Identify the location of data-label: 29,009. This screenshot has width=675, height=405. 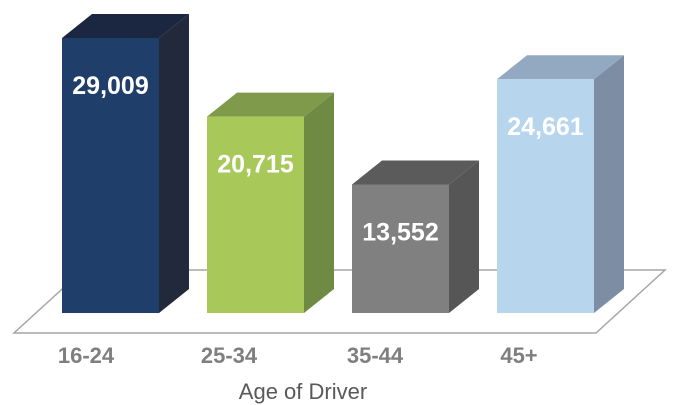
(110, 86).